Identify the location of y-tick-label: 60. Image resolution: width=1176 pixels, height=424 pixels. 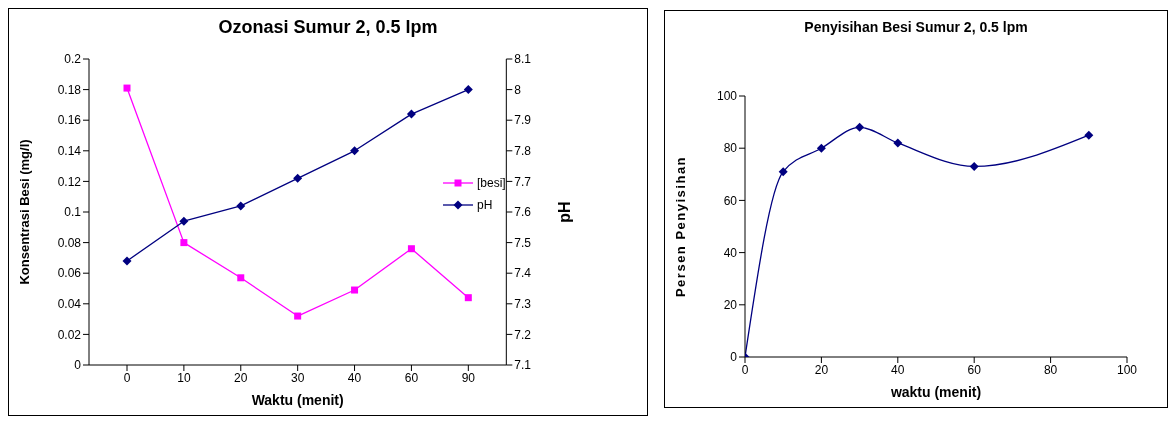
(730, 200).